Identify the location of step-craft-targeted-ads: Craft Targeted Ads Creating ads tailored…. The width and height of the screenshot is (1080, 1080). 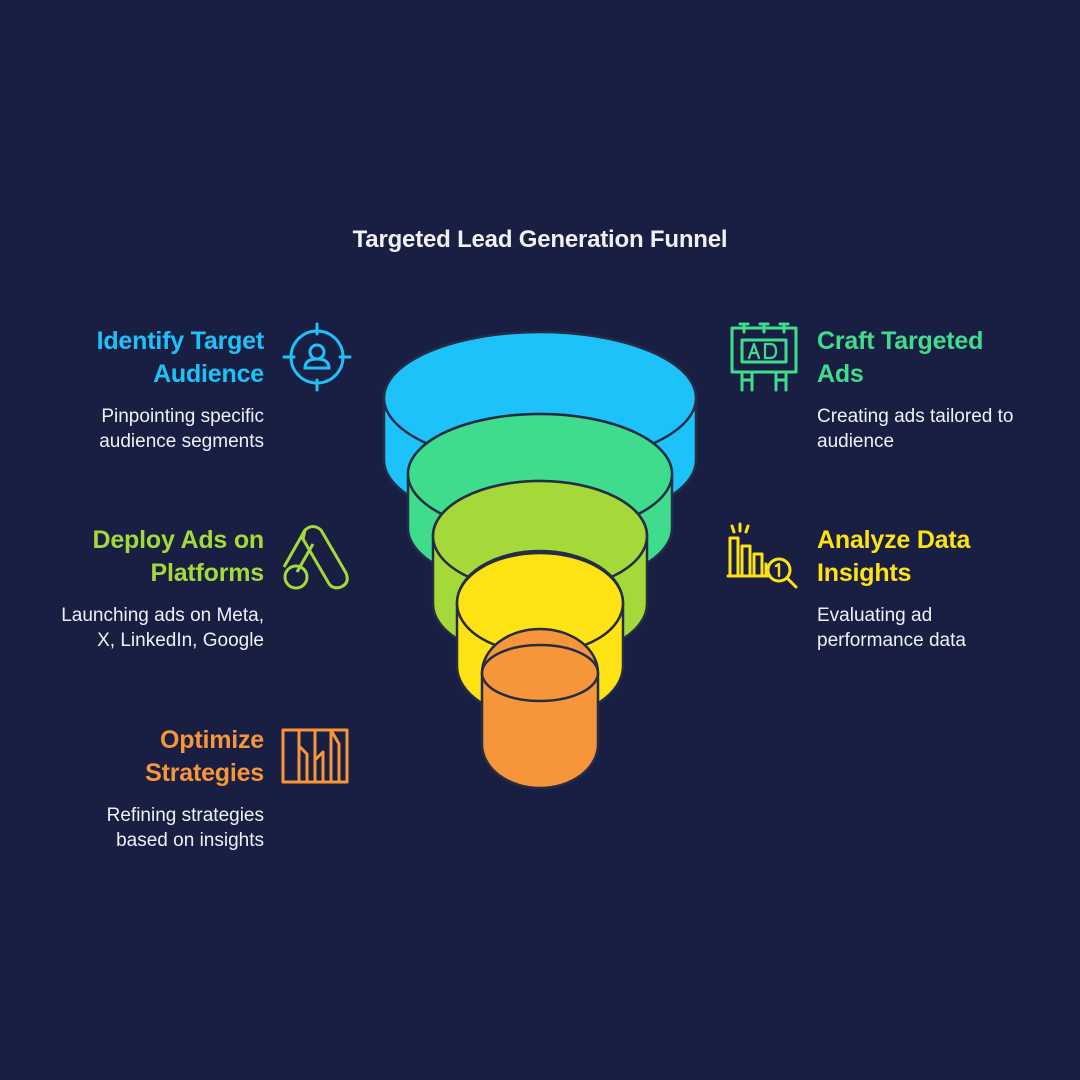
(942, 389).